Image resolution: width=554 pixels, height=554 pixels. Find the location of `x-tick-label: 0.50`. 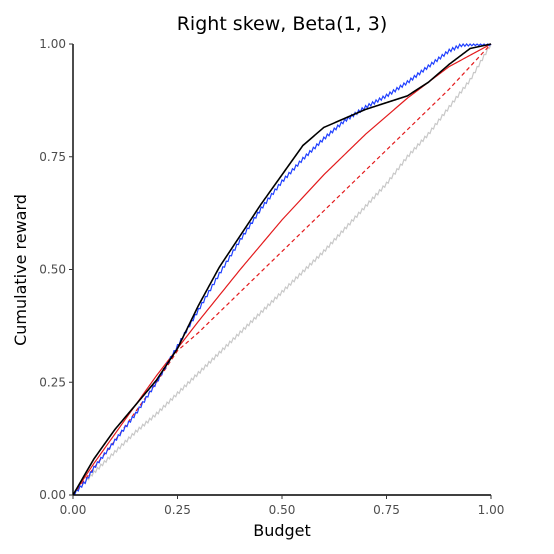

x-tick-label: 0.50 is located at coordinates (282, 510).